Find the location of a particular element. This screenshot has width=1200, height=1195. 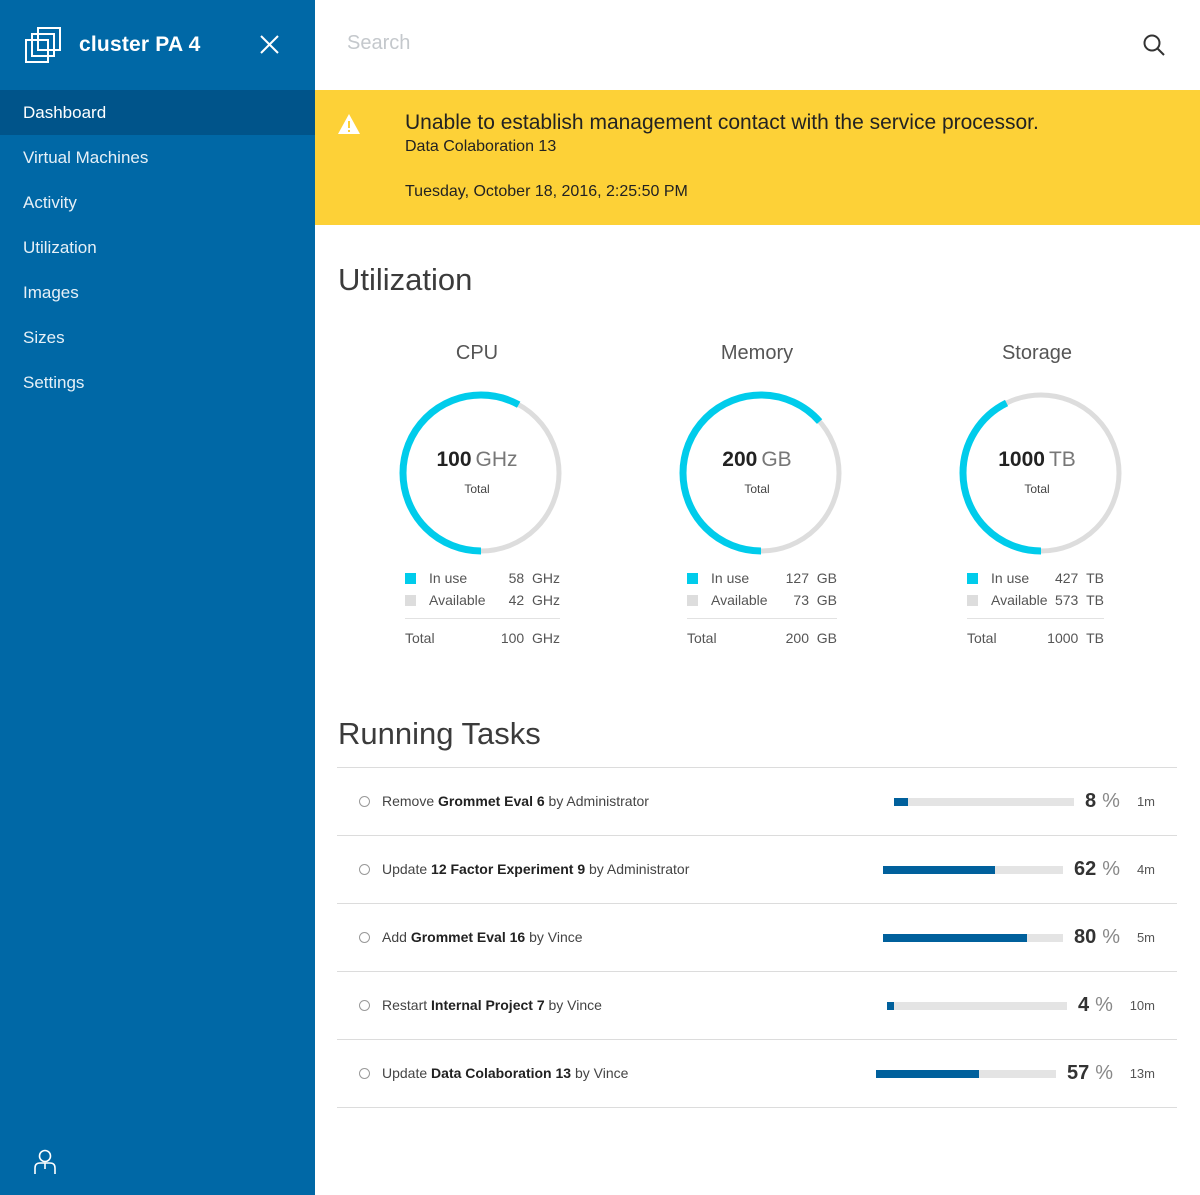

total-unit: GHz is located at coordinates (546, 638).